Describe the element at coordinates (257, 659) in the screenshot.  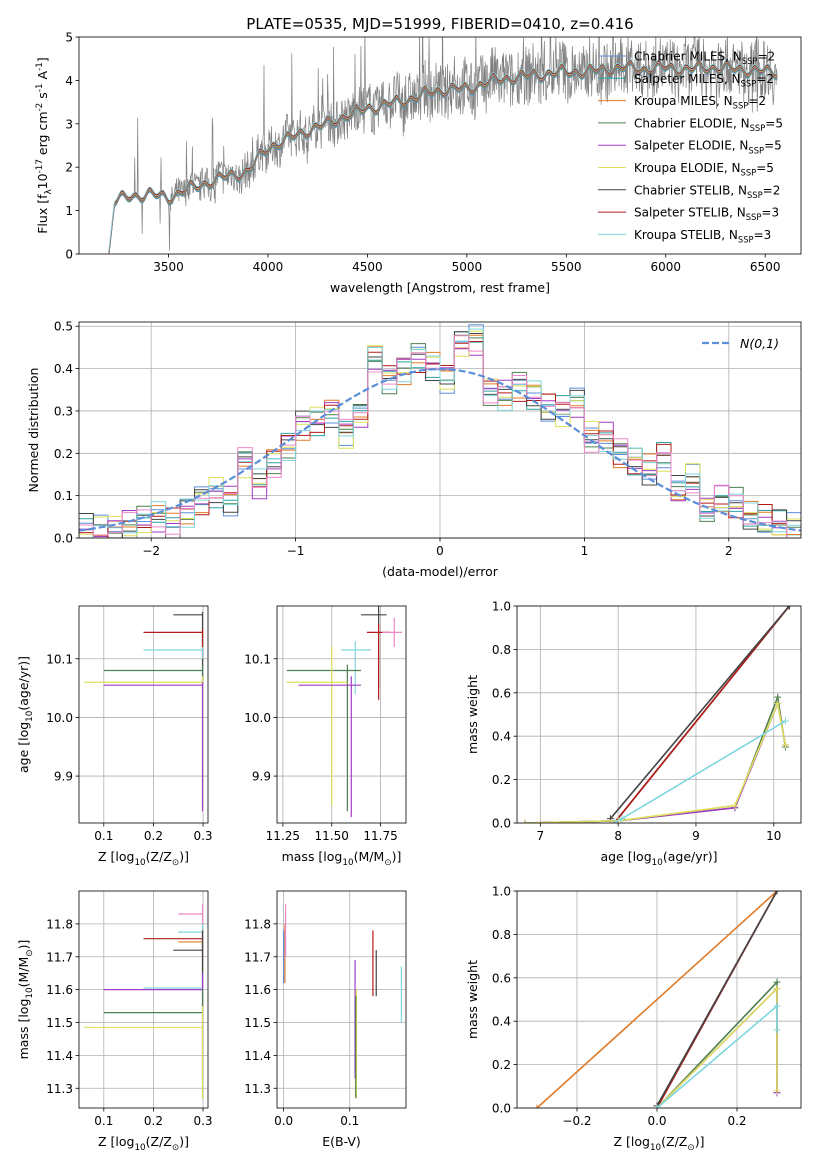
I see `y-tick-label: 10.1` at that location.